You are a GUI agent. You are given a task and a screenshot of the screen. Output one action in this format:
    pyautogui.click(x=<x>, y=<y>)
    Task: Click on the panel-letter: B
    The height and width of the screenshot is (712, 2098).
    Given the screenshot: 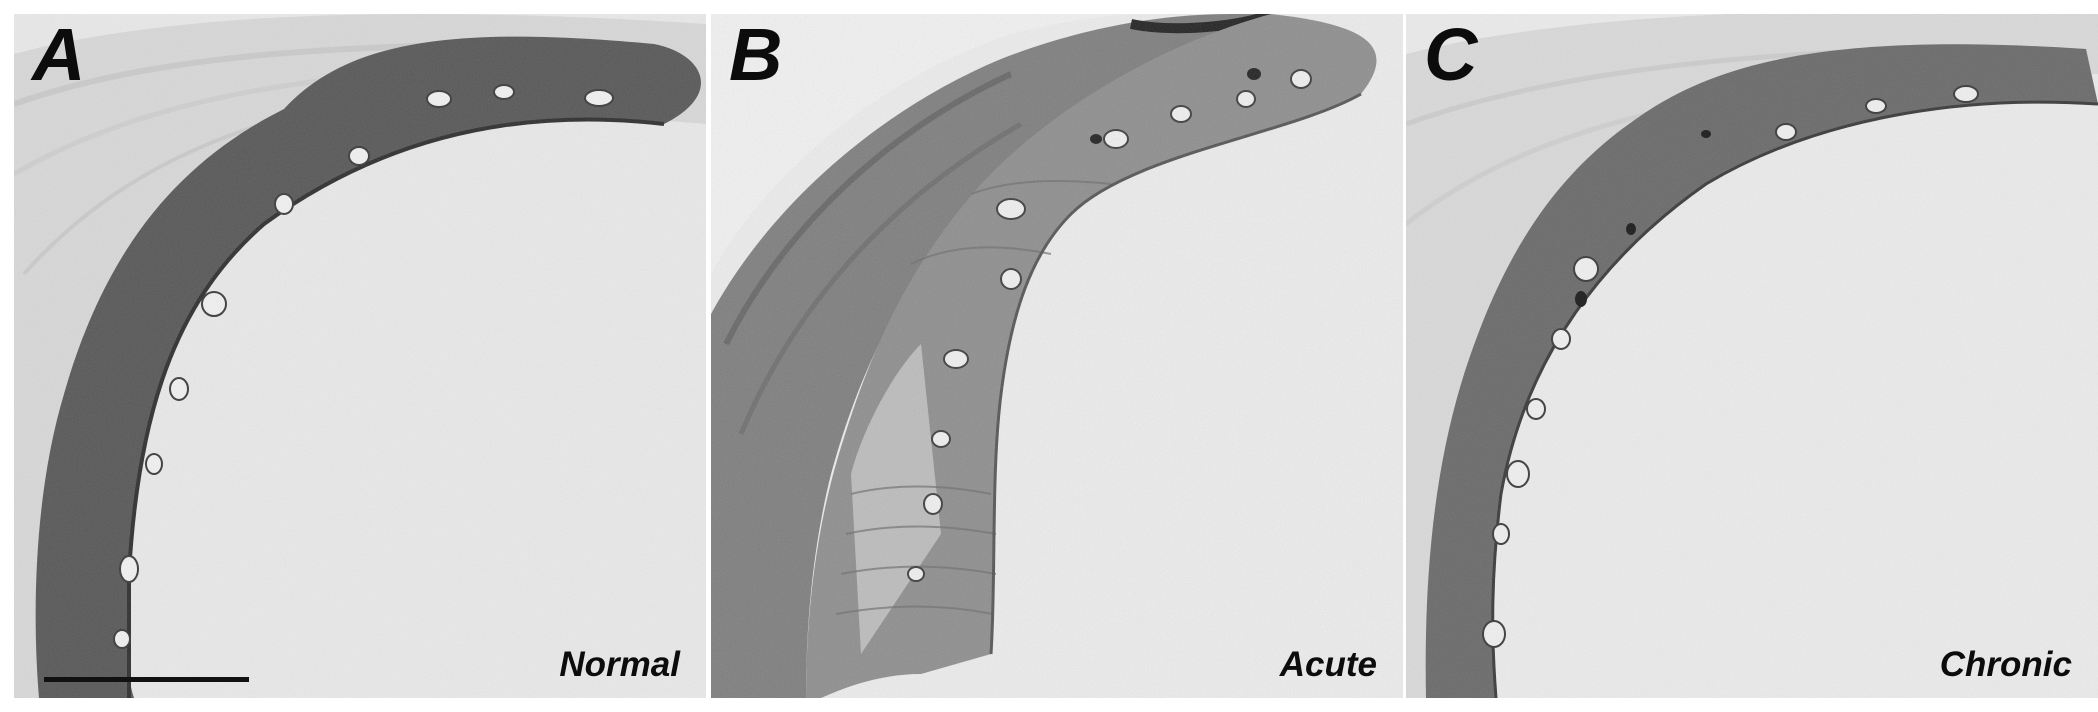 What is the action you would take?
    pyautogui.click(x=756, y=55)
    